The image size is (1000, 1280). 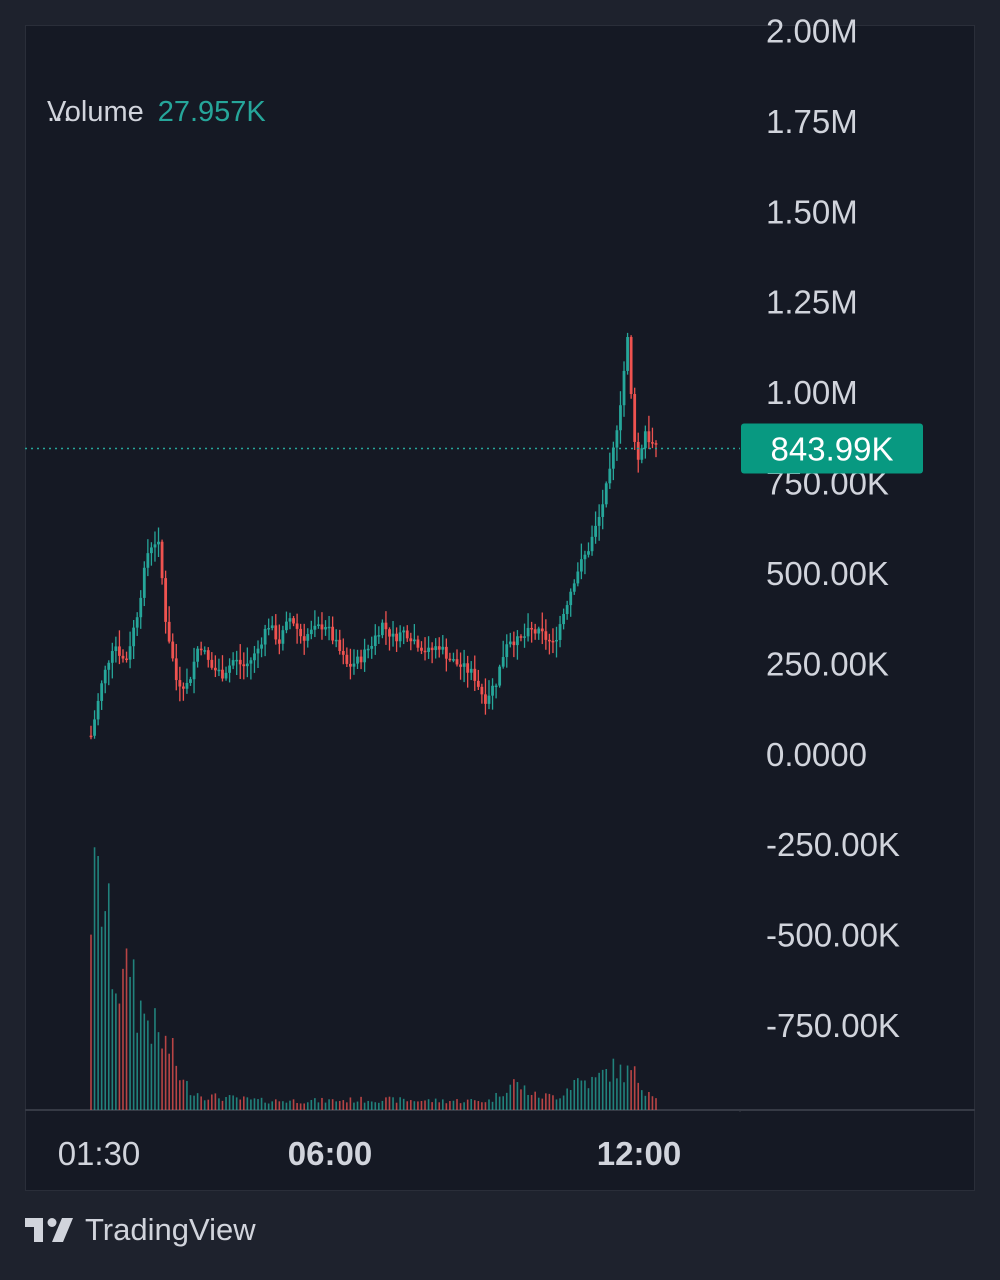 What do you see at coordinates (211, 112) in the screenshot?
I see `volume-value: 27.957K` at bounding box center [211, 112].